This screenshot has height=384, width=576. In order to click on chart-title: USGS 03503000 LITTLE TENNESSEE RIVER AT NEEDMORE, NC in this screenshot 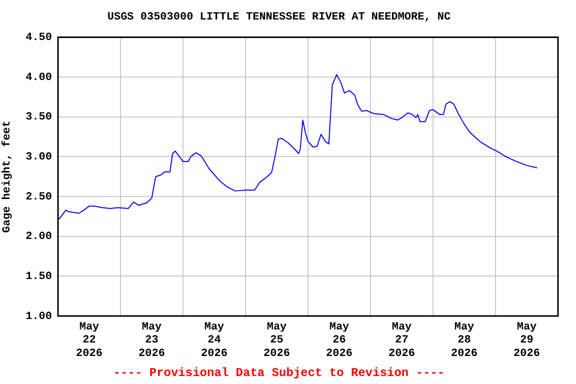, I will do `click(279, 17)`.